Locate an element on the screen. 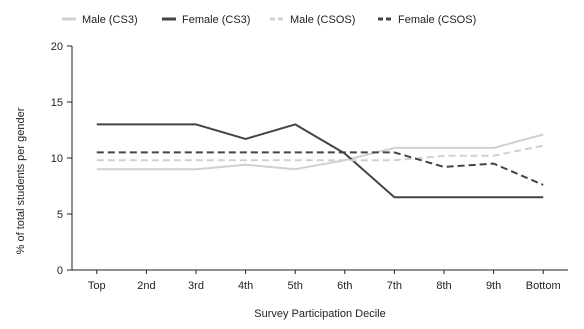 The height and width of the screenshot is (329, 584). x-tick-label: Bottom is located at coordinates (543, 286).